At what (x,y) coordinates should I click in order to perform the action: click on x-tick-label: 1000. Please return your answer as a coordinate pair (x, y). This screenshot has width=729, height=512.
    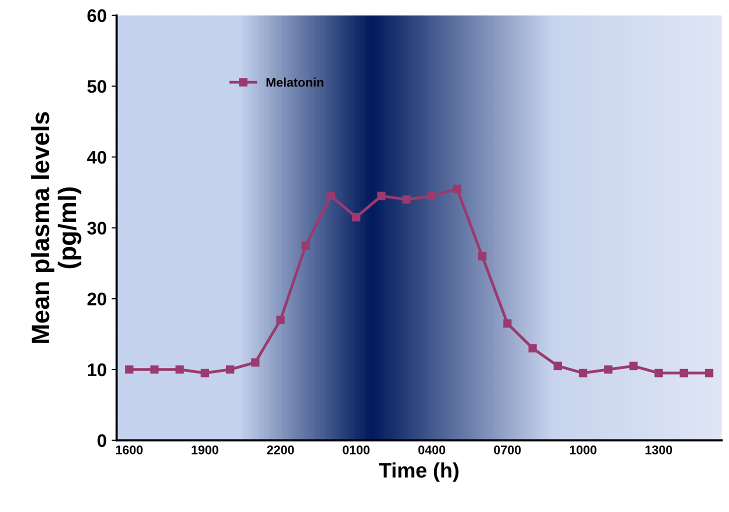
    Looking at the image, I should click on (583, 450).